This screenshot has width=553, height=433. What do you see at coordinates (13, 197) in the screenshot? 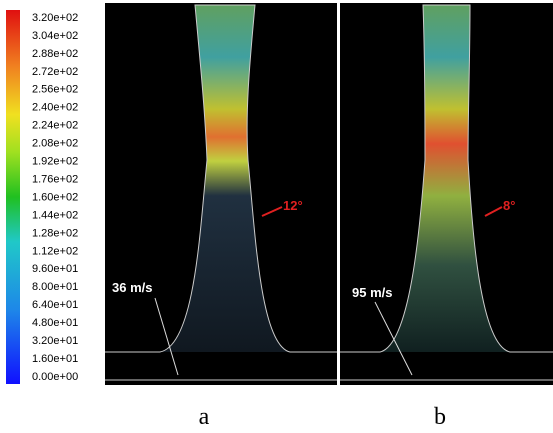
I see `colorbar` at bounding box center [13, 197].